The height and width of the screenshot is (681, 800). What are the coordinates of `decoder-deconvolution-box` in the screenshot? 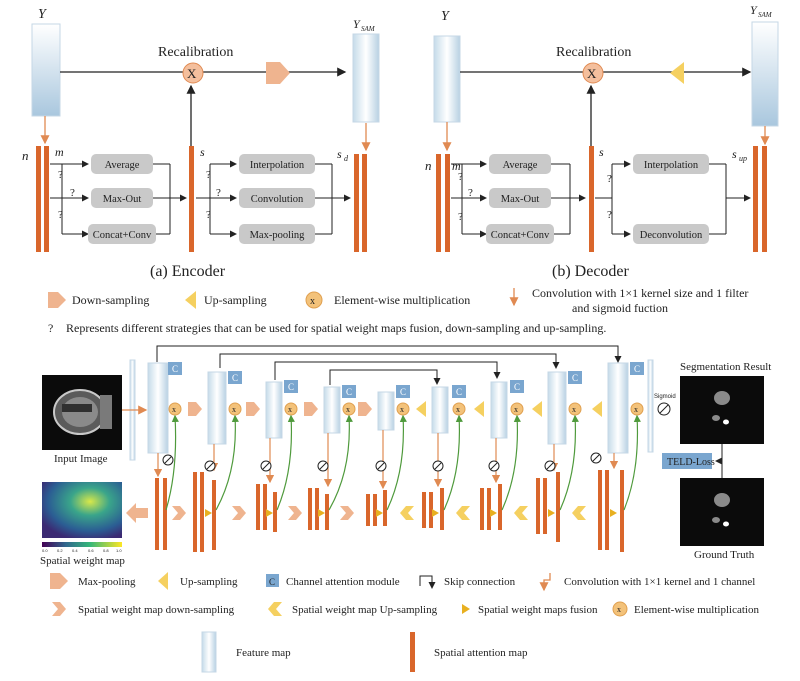 It's located at (671, 234).